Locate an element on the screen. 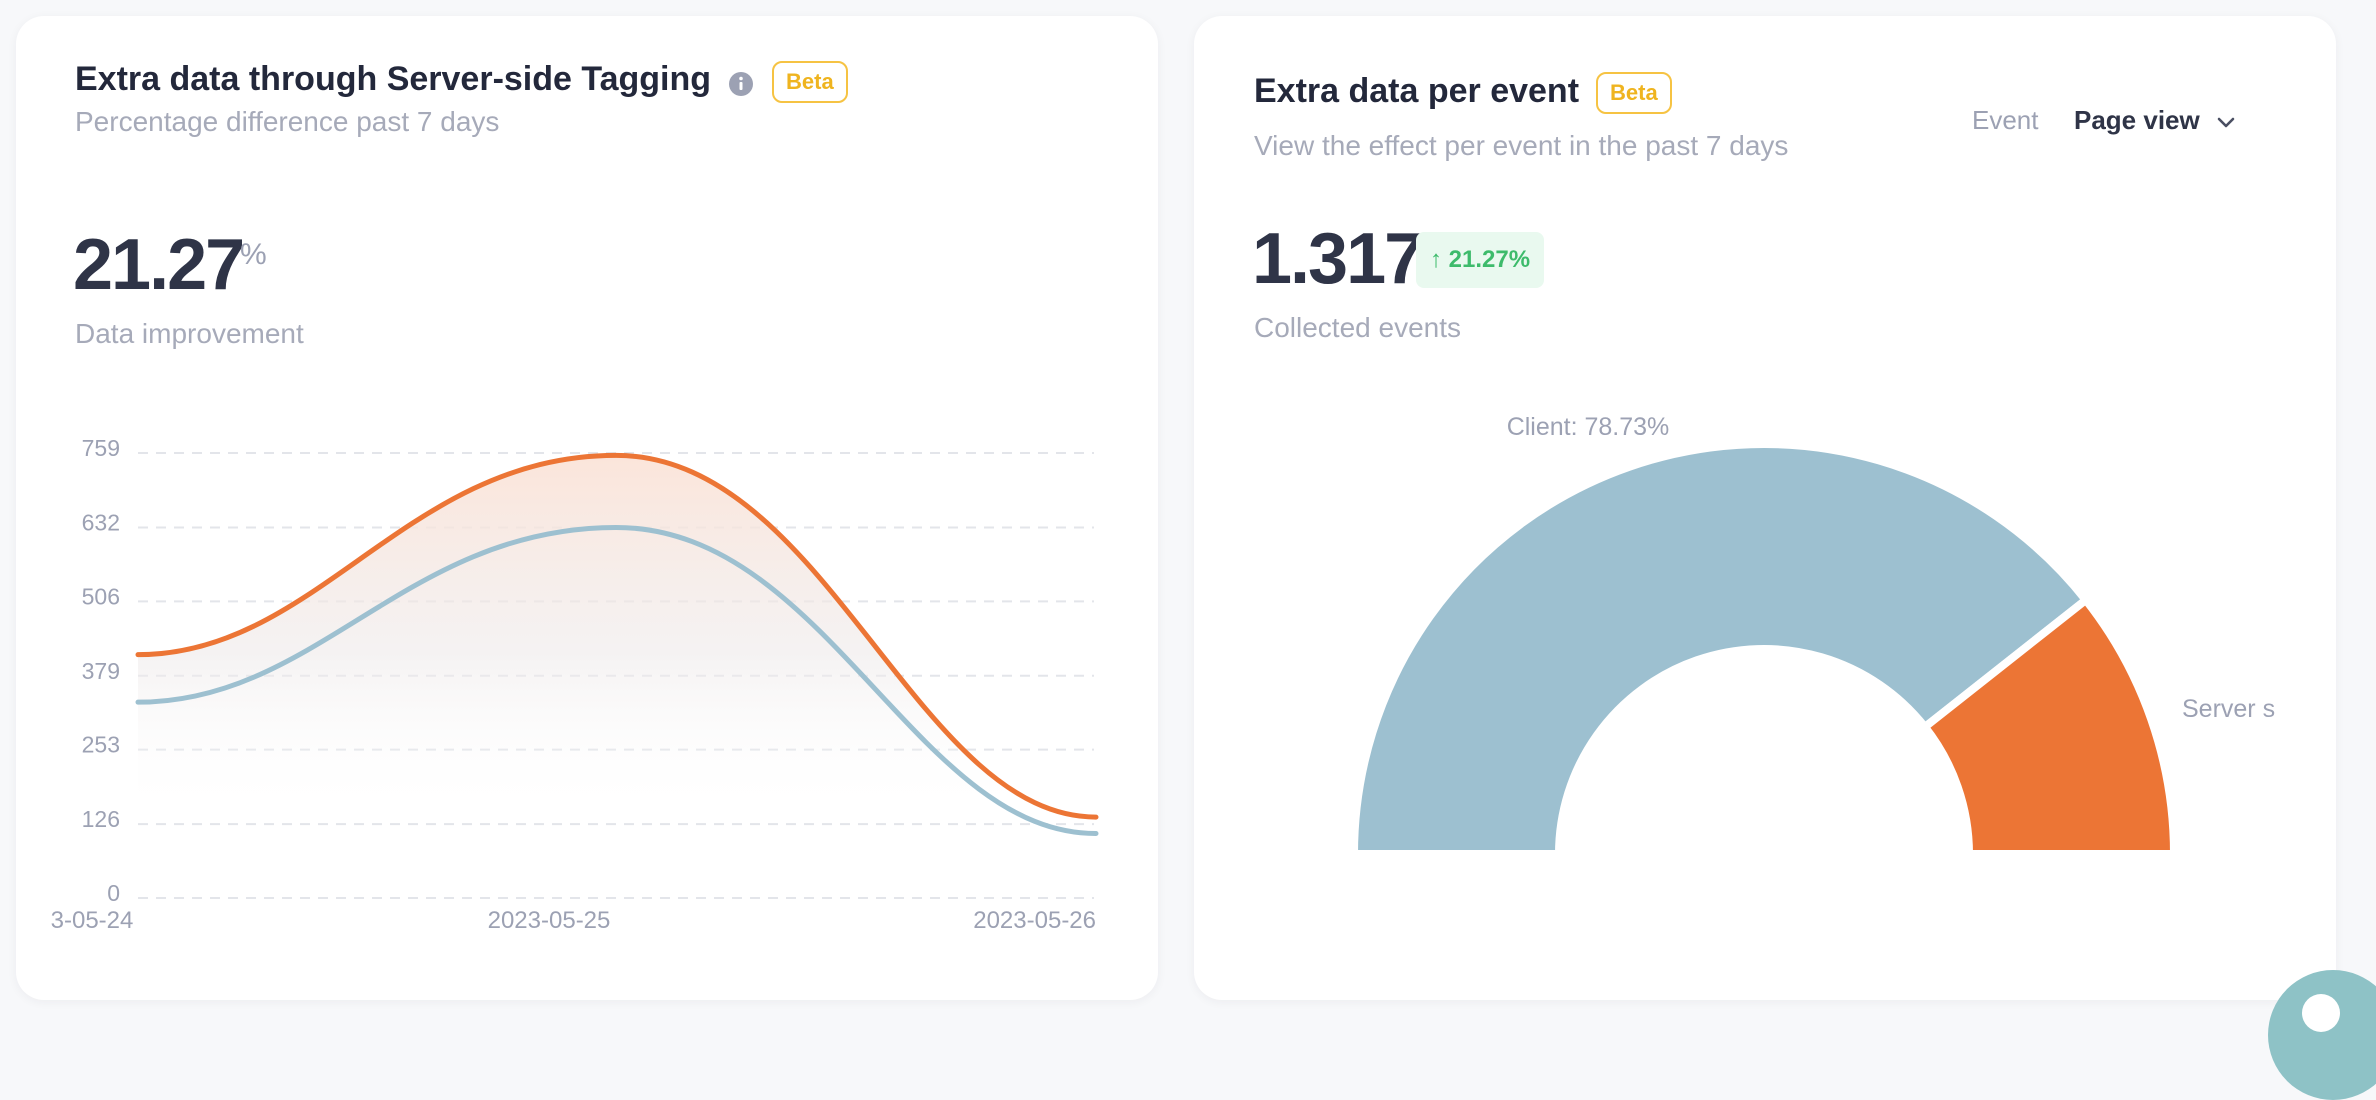  change-value: 21.27% is located at coordinates (1489, 259).